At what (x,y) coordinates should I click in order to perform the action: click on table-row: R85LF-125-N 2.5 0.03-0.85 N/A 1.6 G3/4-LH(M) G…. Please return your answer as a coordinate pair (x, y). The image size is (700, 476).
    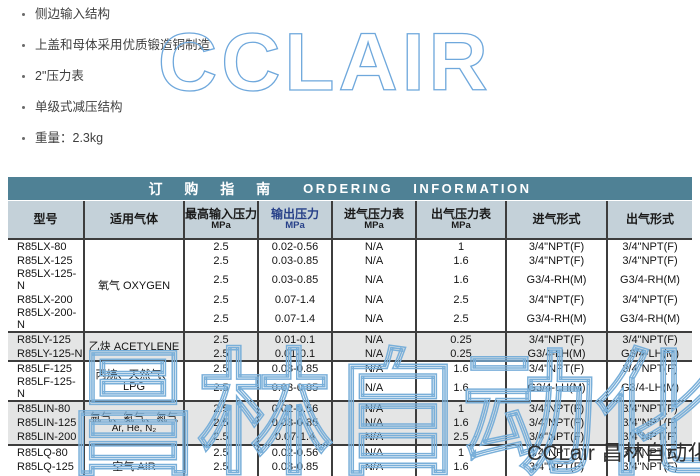
    Looking at the image, I should click on (350, 389).